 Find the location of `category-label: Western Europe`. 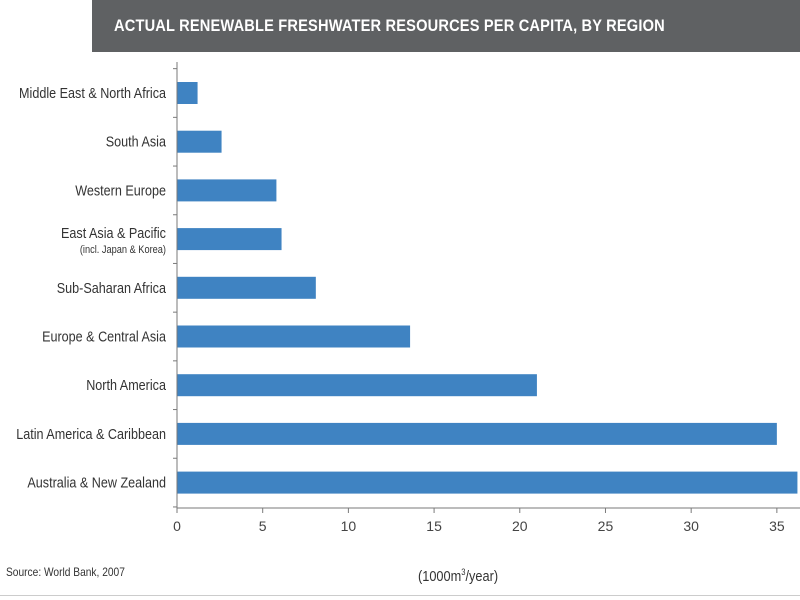

category-label: Western Europe is located at coordinates (120, 189).